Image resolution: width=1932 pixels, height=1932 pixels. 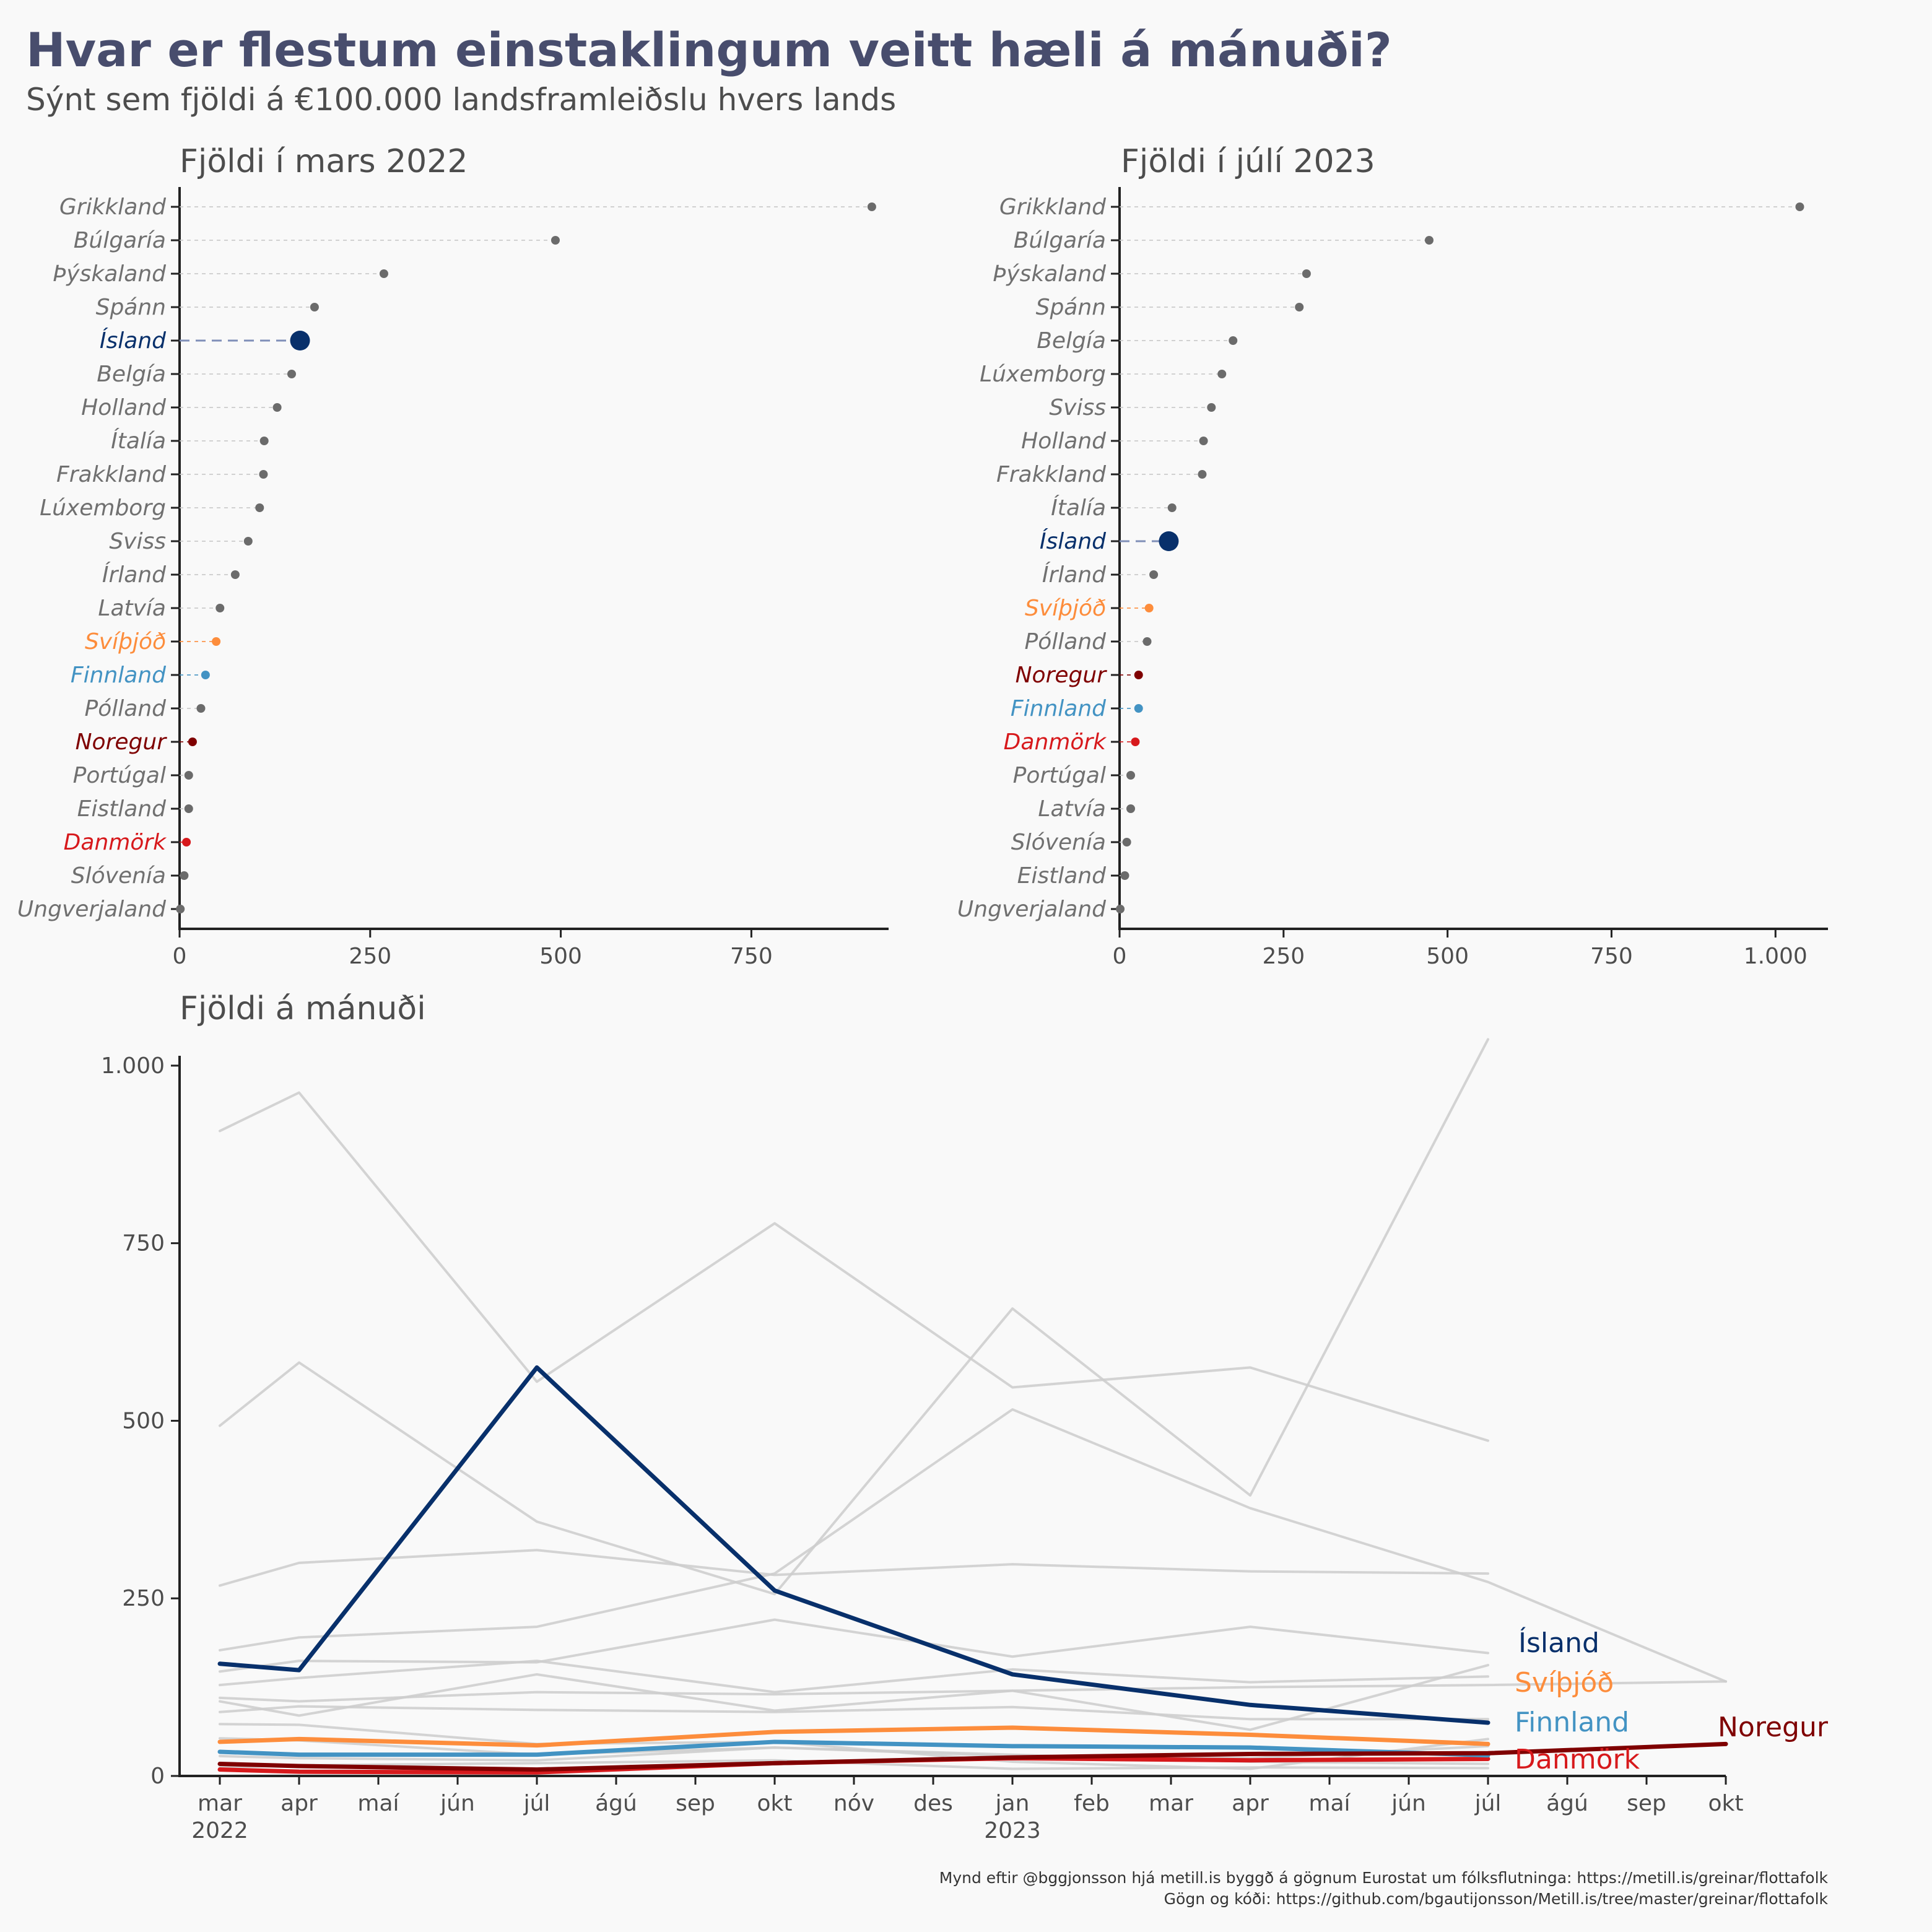 What do you see at coordinates (235, 574) in the screenshot?
I see `dot-irland` at bounding box center [235, 574].